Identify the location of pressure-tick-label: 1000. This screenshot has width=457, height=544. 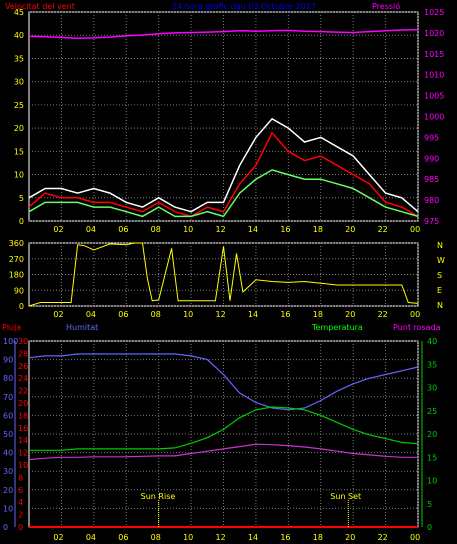
(434, 117).